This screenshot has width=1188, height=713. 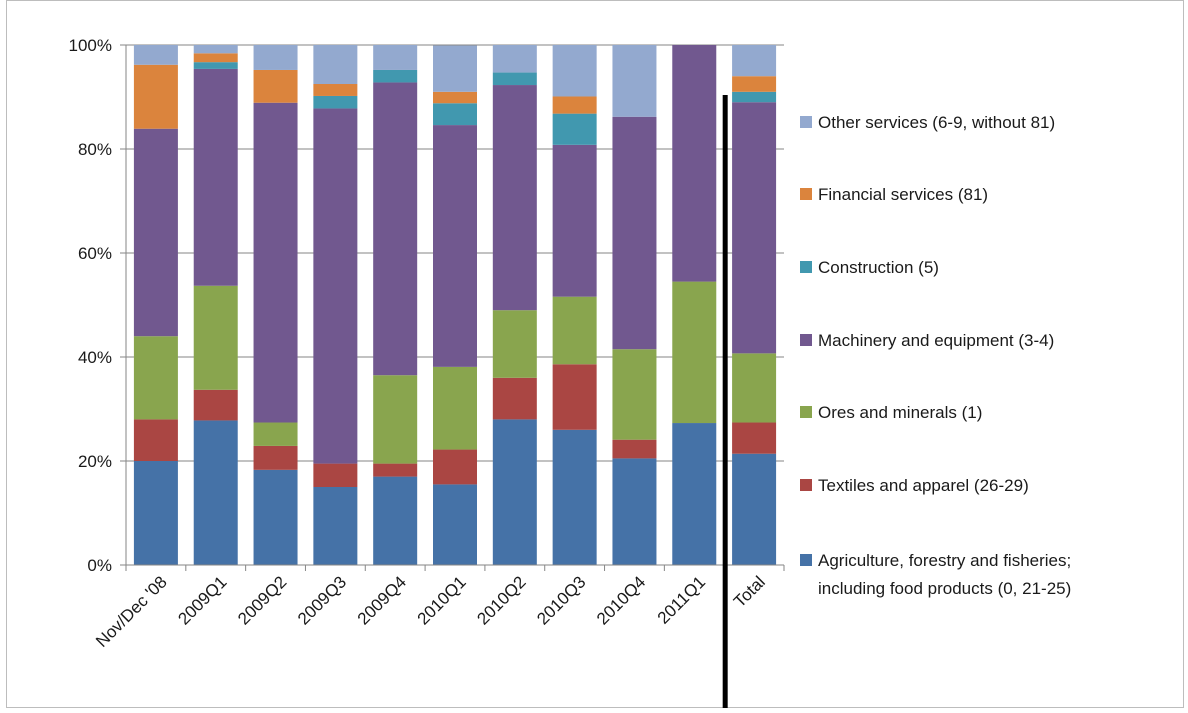 What do you see at coordinates (944, 560) in the screenshot?
I see `legend-label: Agriculture, forestry and fisheries;` at bounding box center [944, 560].